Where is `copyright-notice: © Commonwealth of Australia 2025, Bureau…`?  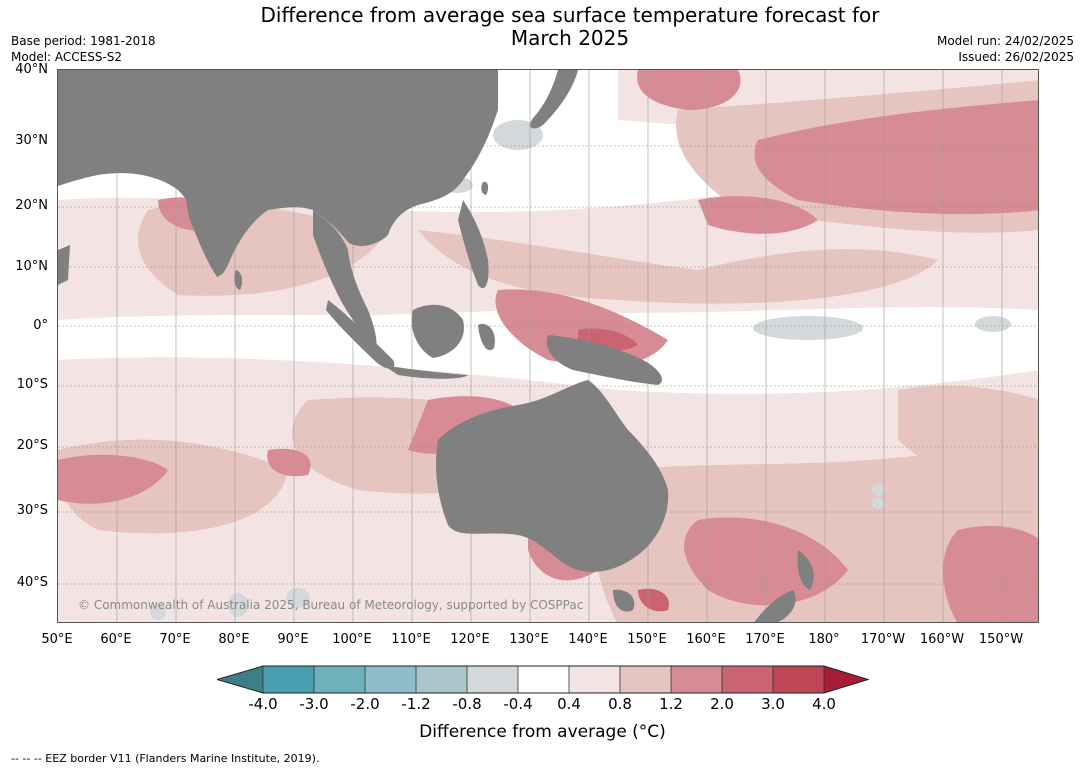 copyright-notice: © Commonwealth of Australia 2025, Bureau… is located at coordinates (331, 605).